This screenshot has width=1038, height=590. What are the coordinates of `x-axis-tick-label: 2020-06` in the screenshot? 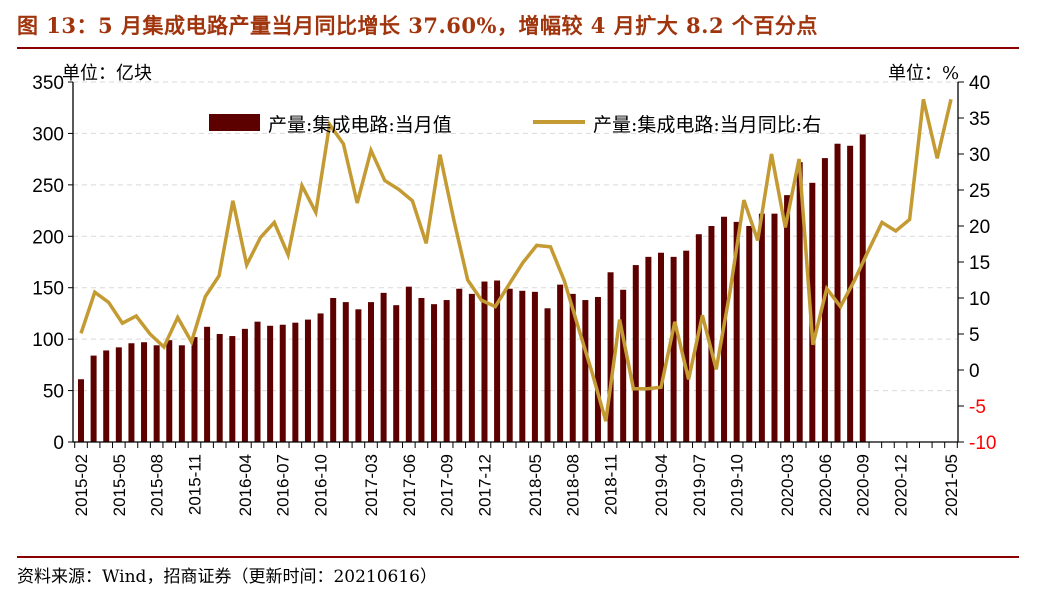 It's located at (825, 485).